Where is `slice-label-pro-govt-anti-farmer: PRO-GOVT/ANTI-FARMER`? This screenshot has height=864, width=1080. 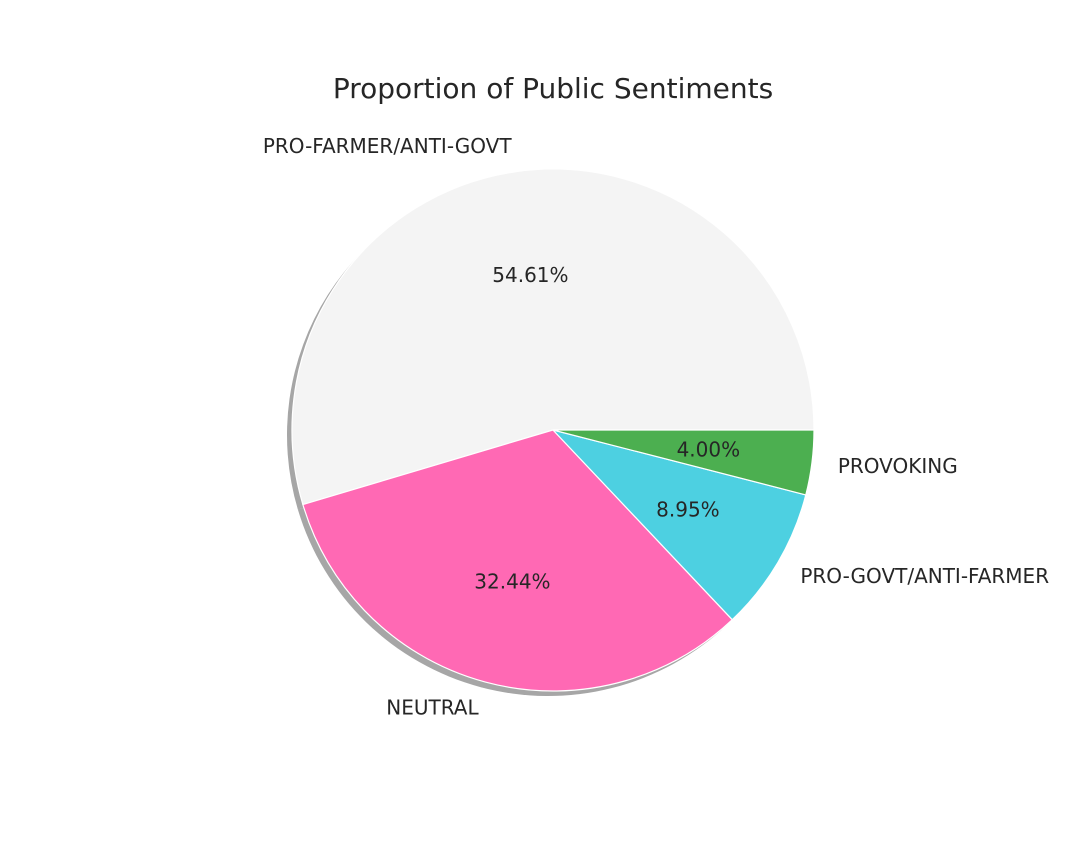
slice-label-pro-govt-anti-farmer: PRO-GOVT/ANTI-FARMER is located at coordinates (924, 576).